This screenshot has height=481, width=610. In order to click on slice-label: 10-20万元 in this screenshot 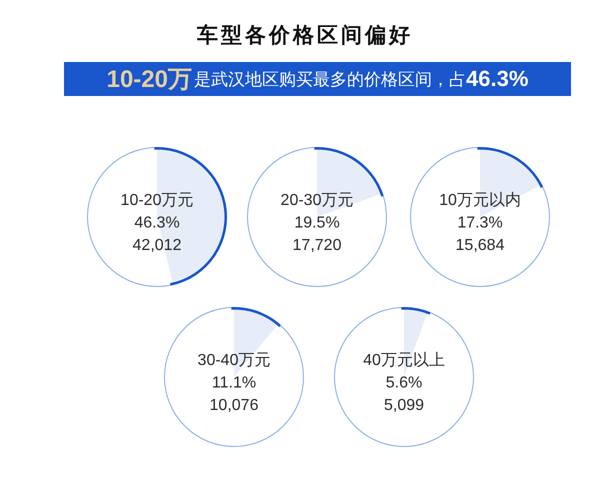, I will do `click(157, 200)`.